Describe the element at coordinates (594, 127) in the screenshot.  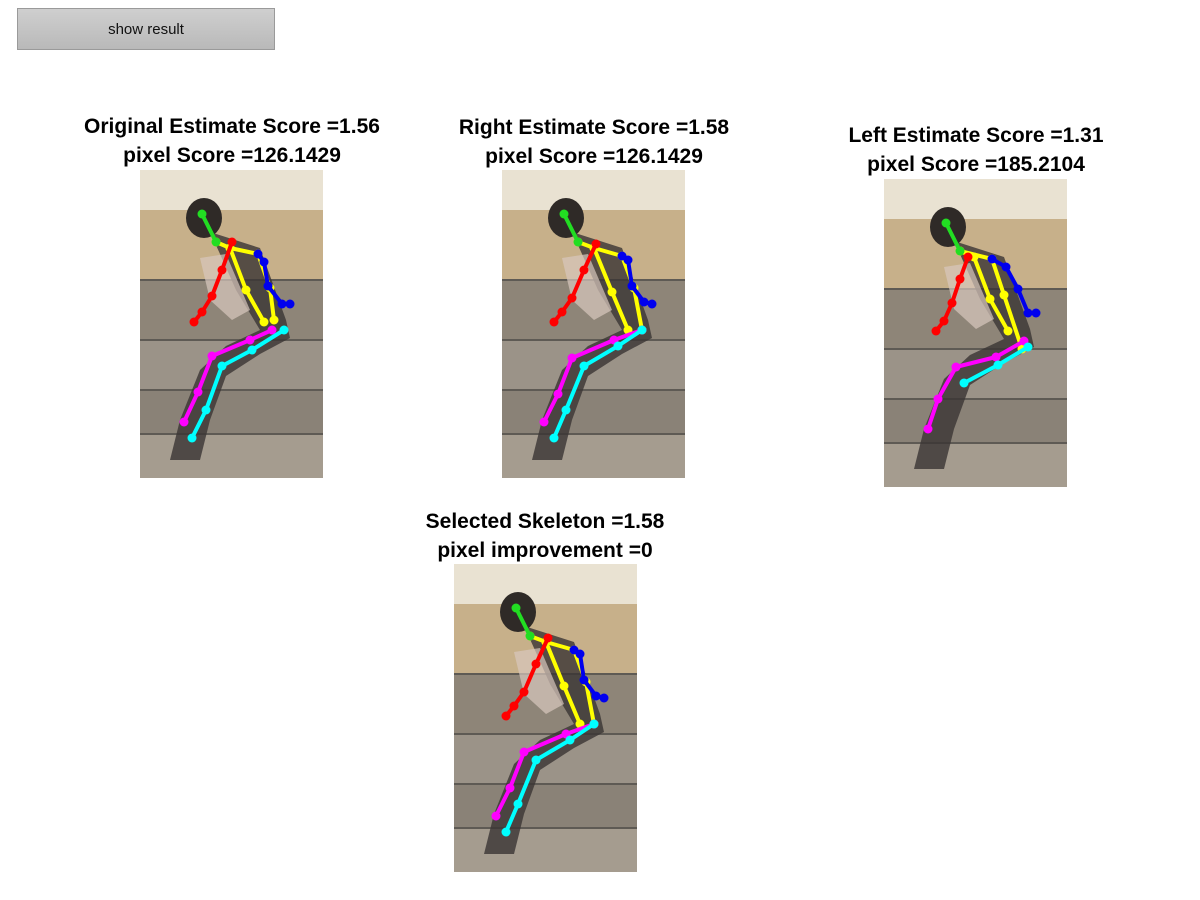
I see `right-score-label: Right Estimate Score =1.58` at that location.